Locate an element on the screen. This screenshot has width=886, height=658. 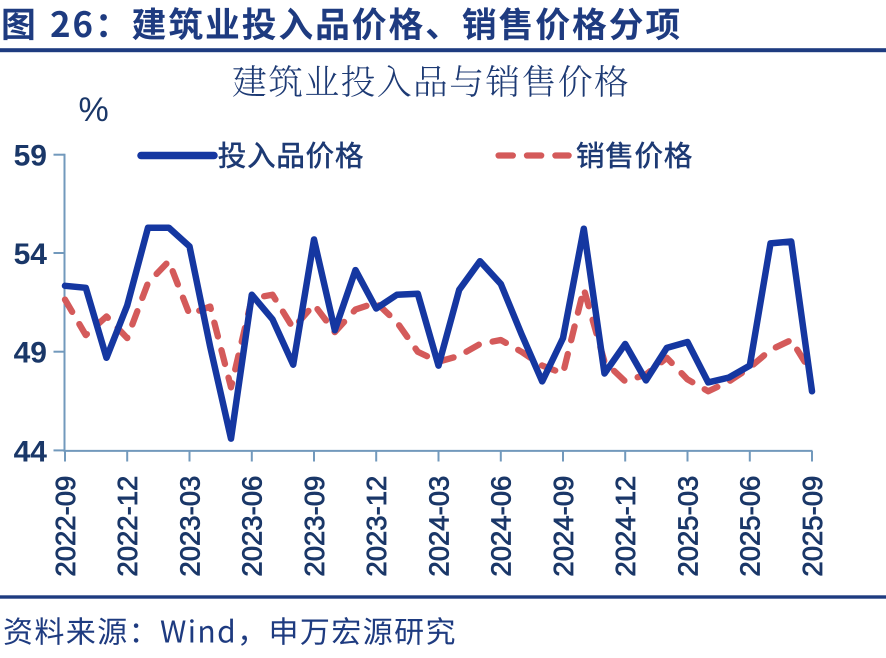
svg-text: 2024-06 is located at coordinates (501, 526).